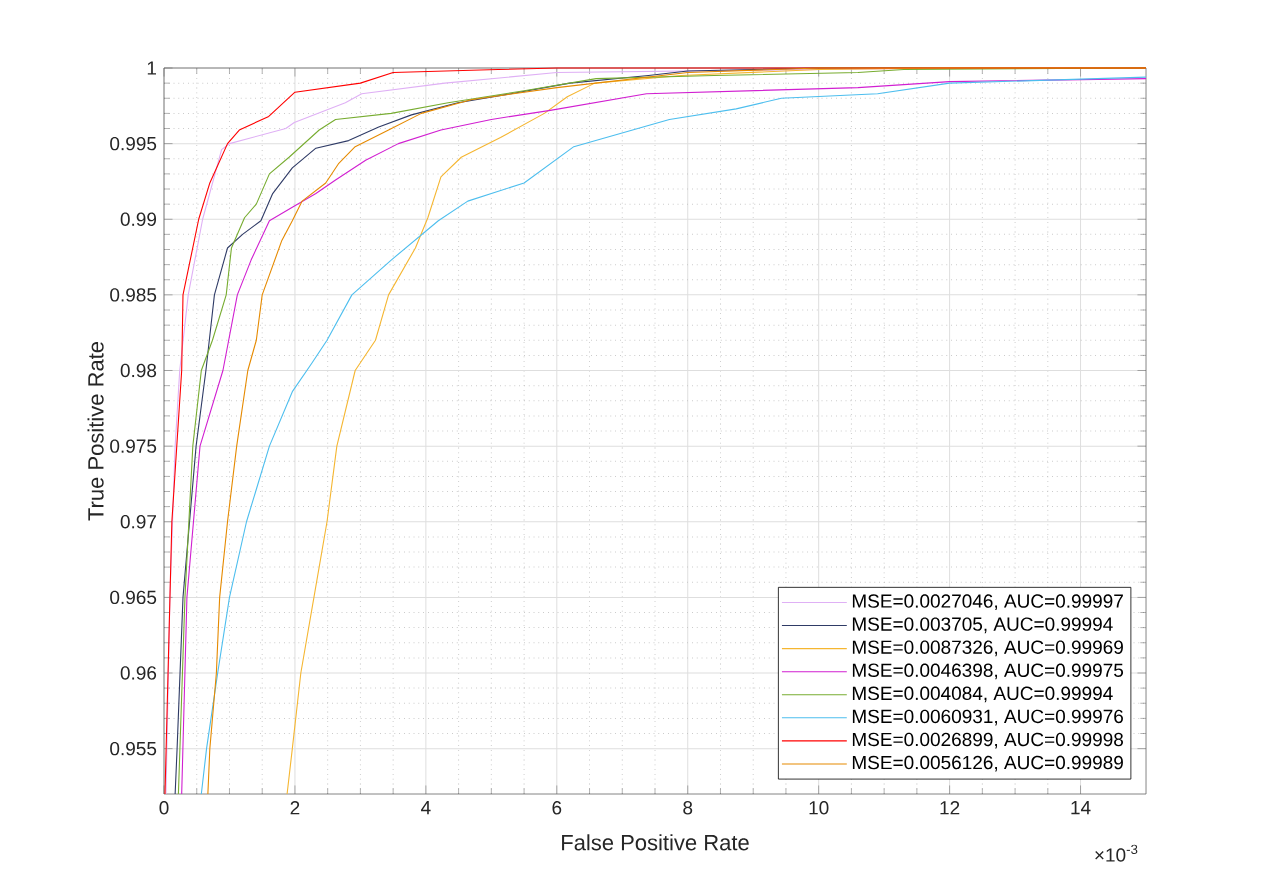 The image size is (1267, 890). Describe the element at coordinates (138, 522) in the screenshot. I see `y-tick-label: 0.97` at that location.